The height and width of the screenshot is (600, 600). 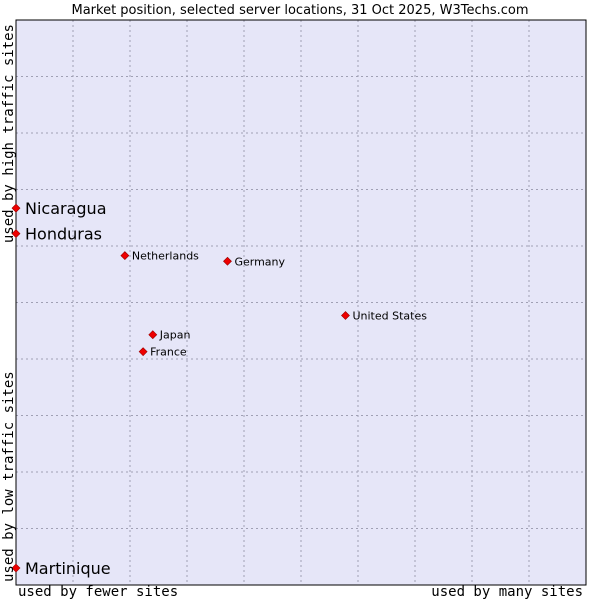 I want to click on marker-united-states, so click(x=345, y=315).